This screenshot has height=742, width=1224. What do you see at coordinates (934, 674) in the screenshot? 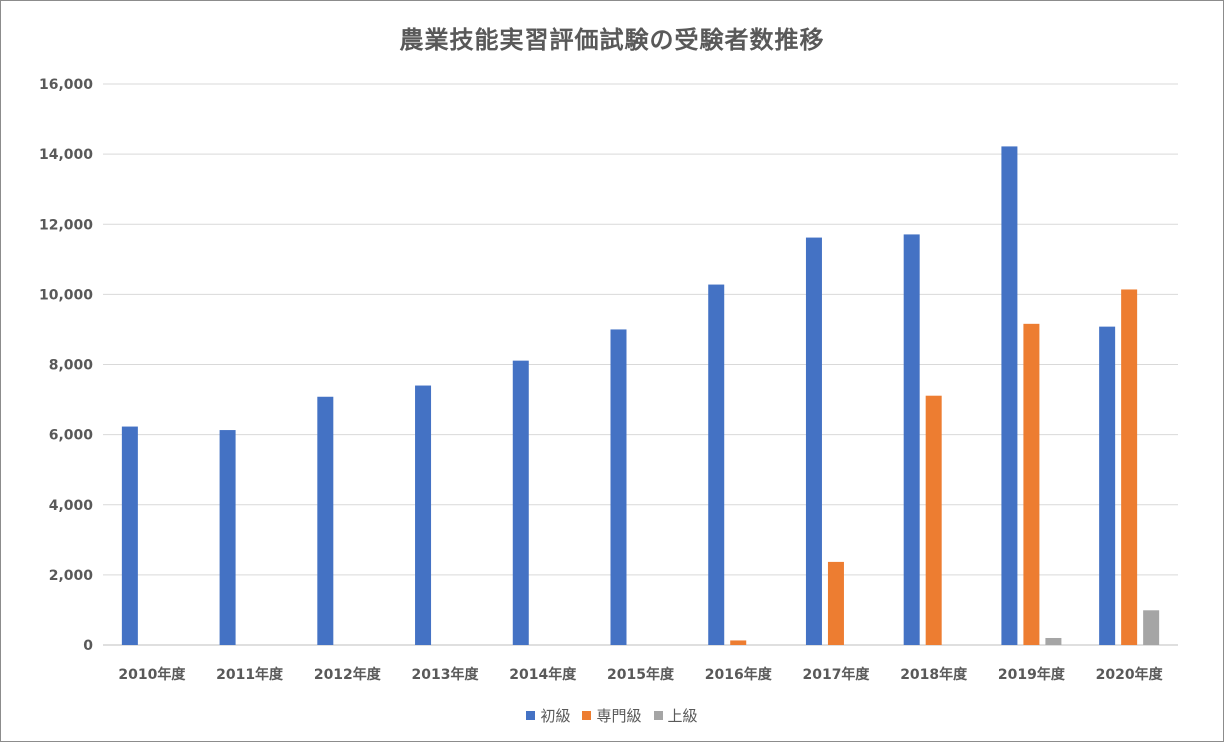
I see `x-tick-label: 2018年度` at bounding box center [934, 674].